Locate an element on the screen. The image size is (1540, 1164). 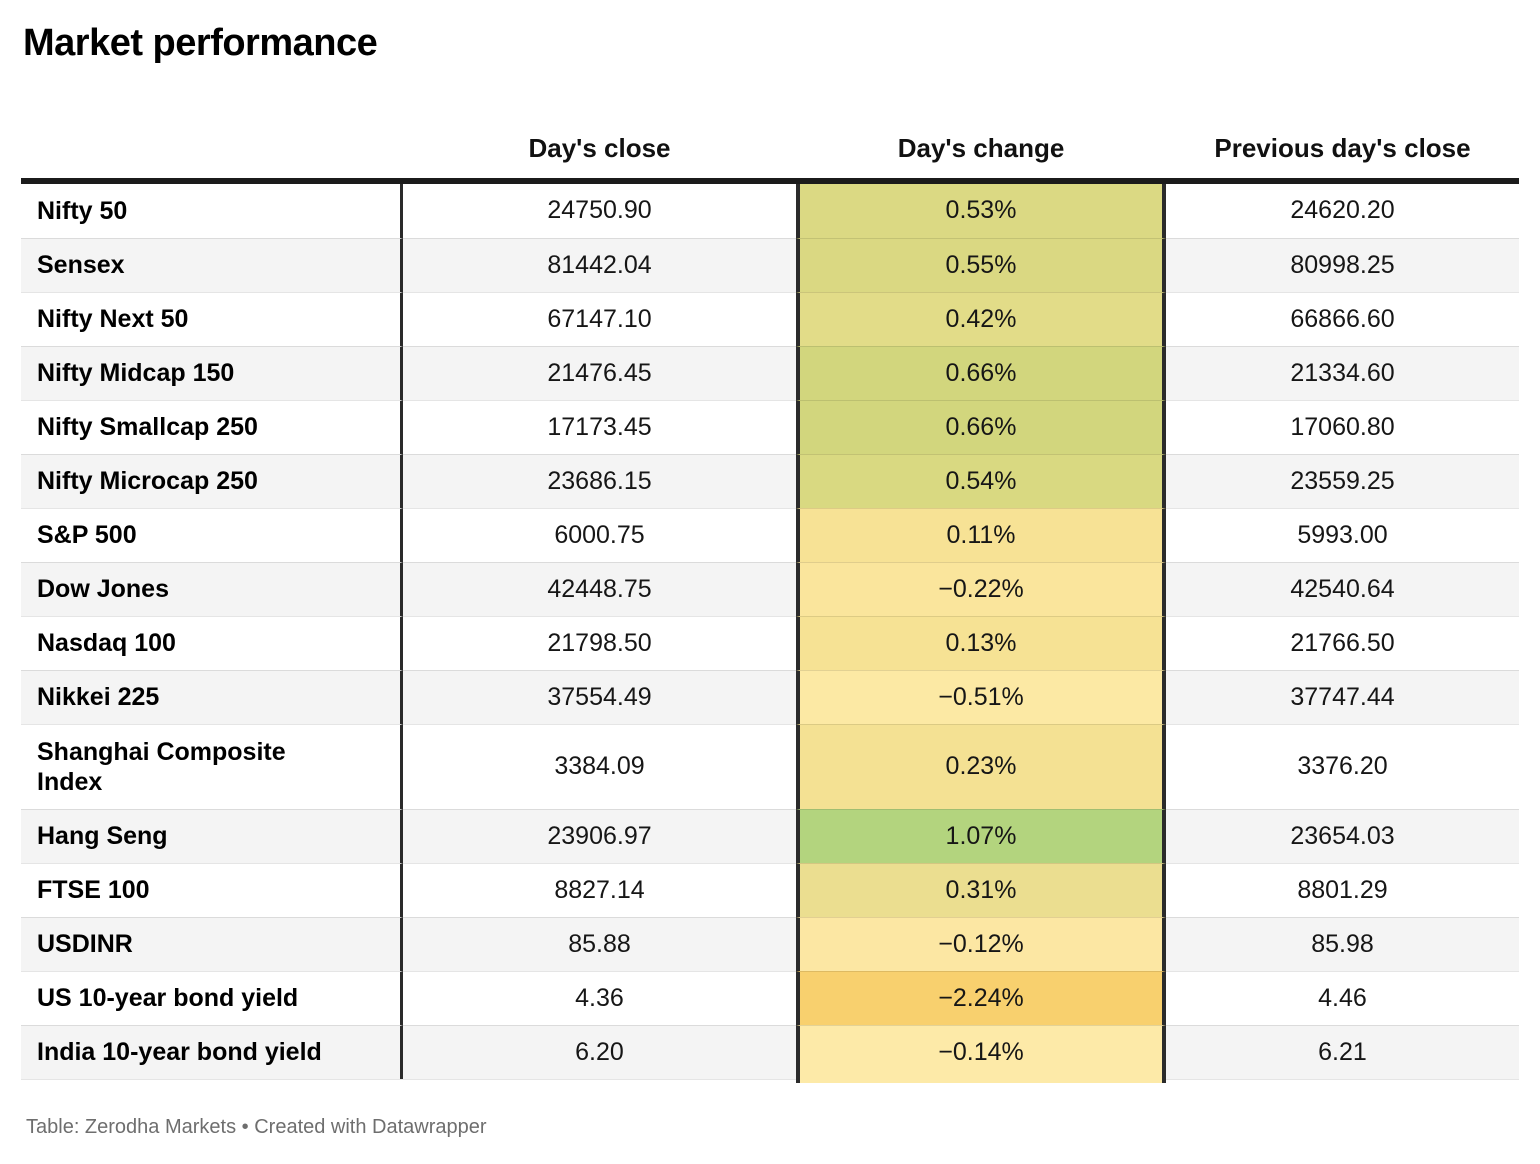
prev-close-value: 17060.80 is located at coordinates (1342, 426).